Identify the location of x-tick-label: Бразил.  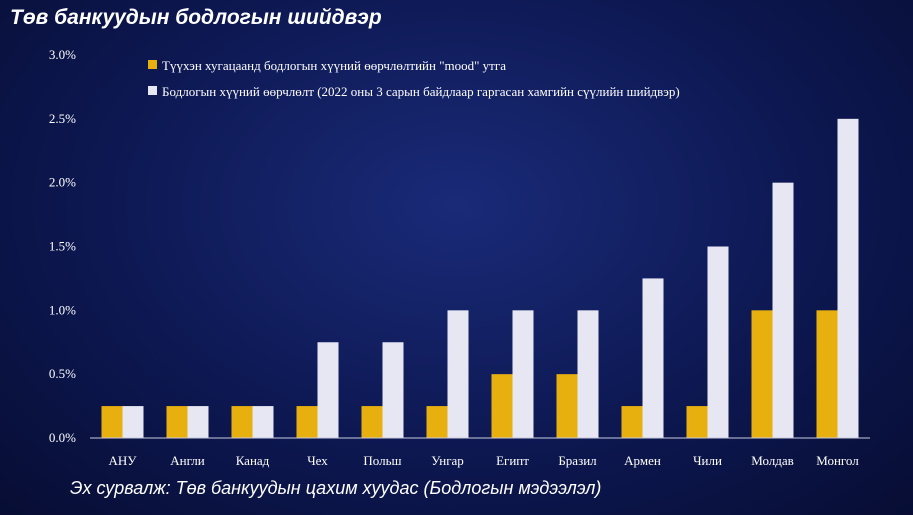
(577, 460).